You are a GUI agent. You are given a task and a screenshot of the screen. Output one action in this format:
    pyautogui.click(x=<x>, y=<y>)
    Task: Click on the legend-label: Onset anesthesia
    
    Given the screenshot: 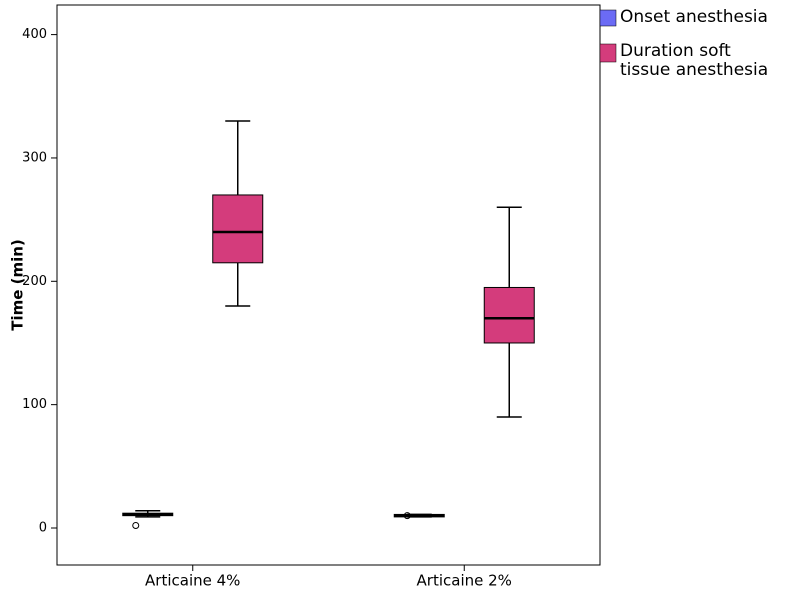 What is the action you would take?
    pyautogui.click(x=694, y=17)
    